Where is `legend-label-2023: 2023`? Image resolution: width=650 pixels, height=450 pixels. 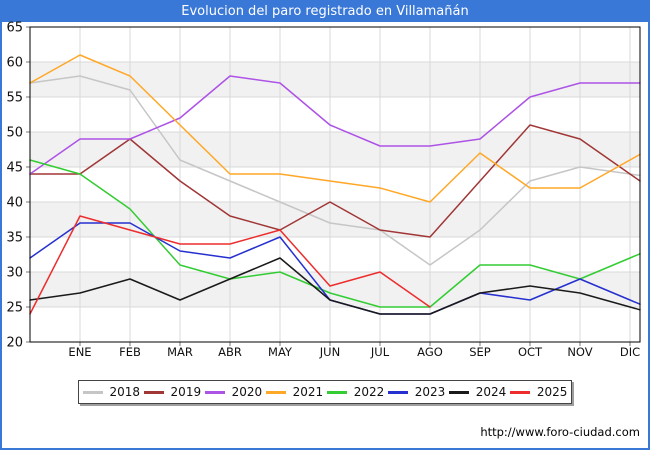 legend-label-2023: 2023 is located at coordinates (430, 392).